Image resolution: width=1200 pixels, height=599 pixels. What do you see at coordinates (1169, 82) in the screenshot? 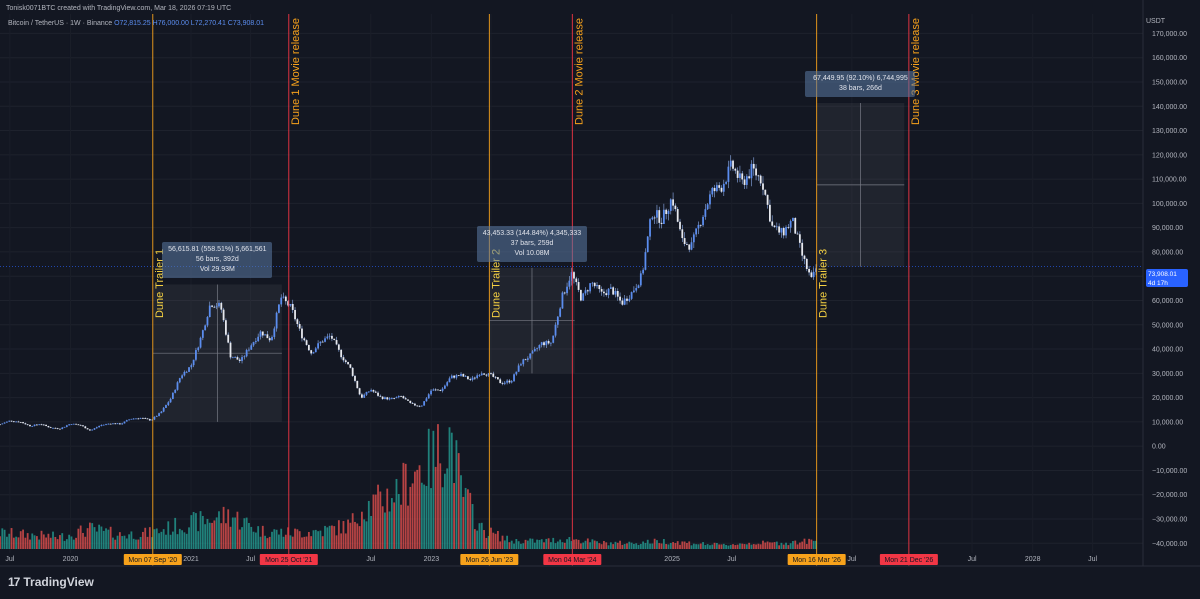
I see `price-tick-label: 150,000.00` at bounding box center [1169, 82].